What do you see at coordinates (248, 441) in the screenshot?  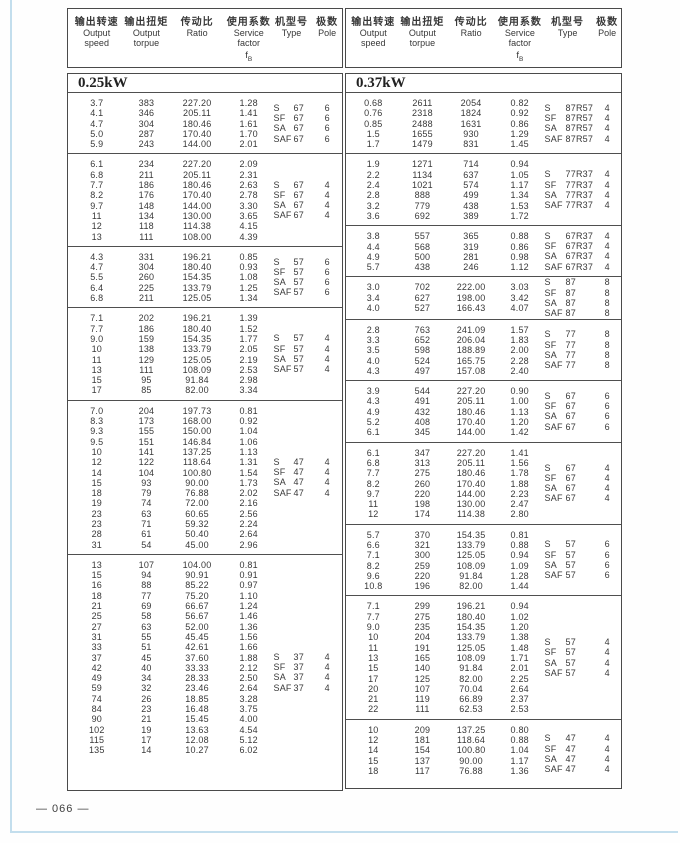 I see `cell: 1.06` at bounding box center [248, 441].